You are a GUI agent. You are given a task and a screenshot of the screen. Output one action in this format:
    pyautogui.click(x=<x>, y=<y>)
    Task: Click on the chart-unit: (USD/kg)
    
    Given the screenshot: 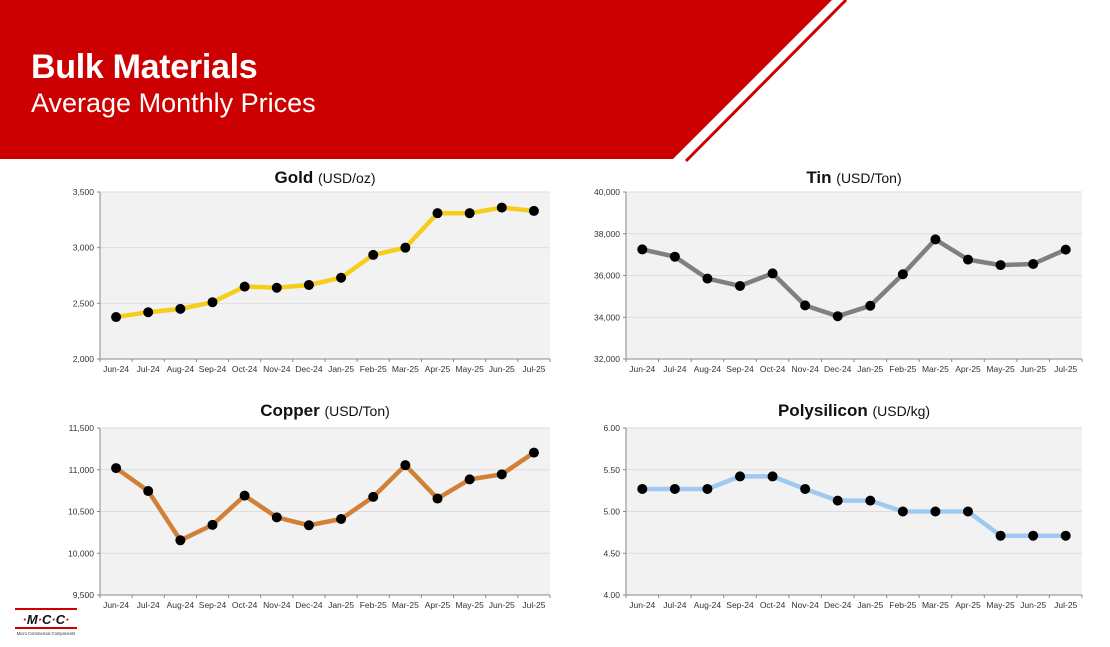 What is the action you would take?
    pyautogui.click(x=901, y=411)
    